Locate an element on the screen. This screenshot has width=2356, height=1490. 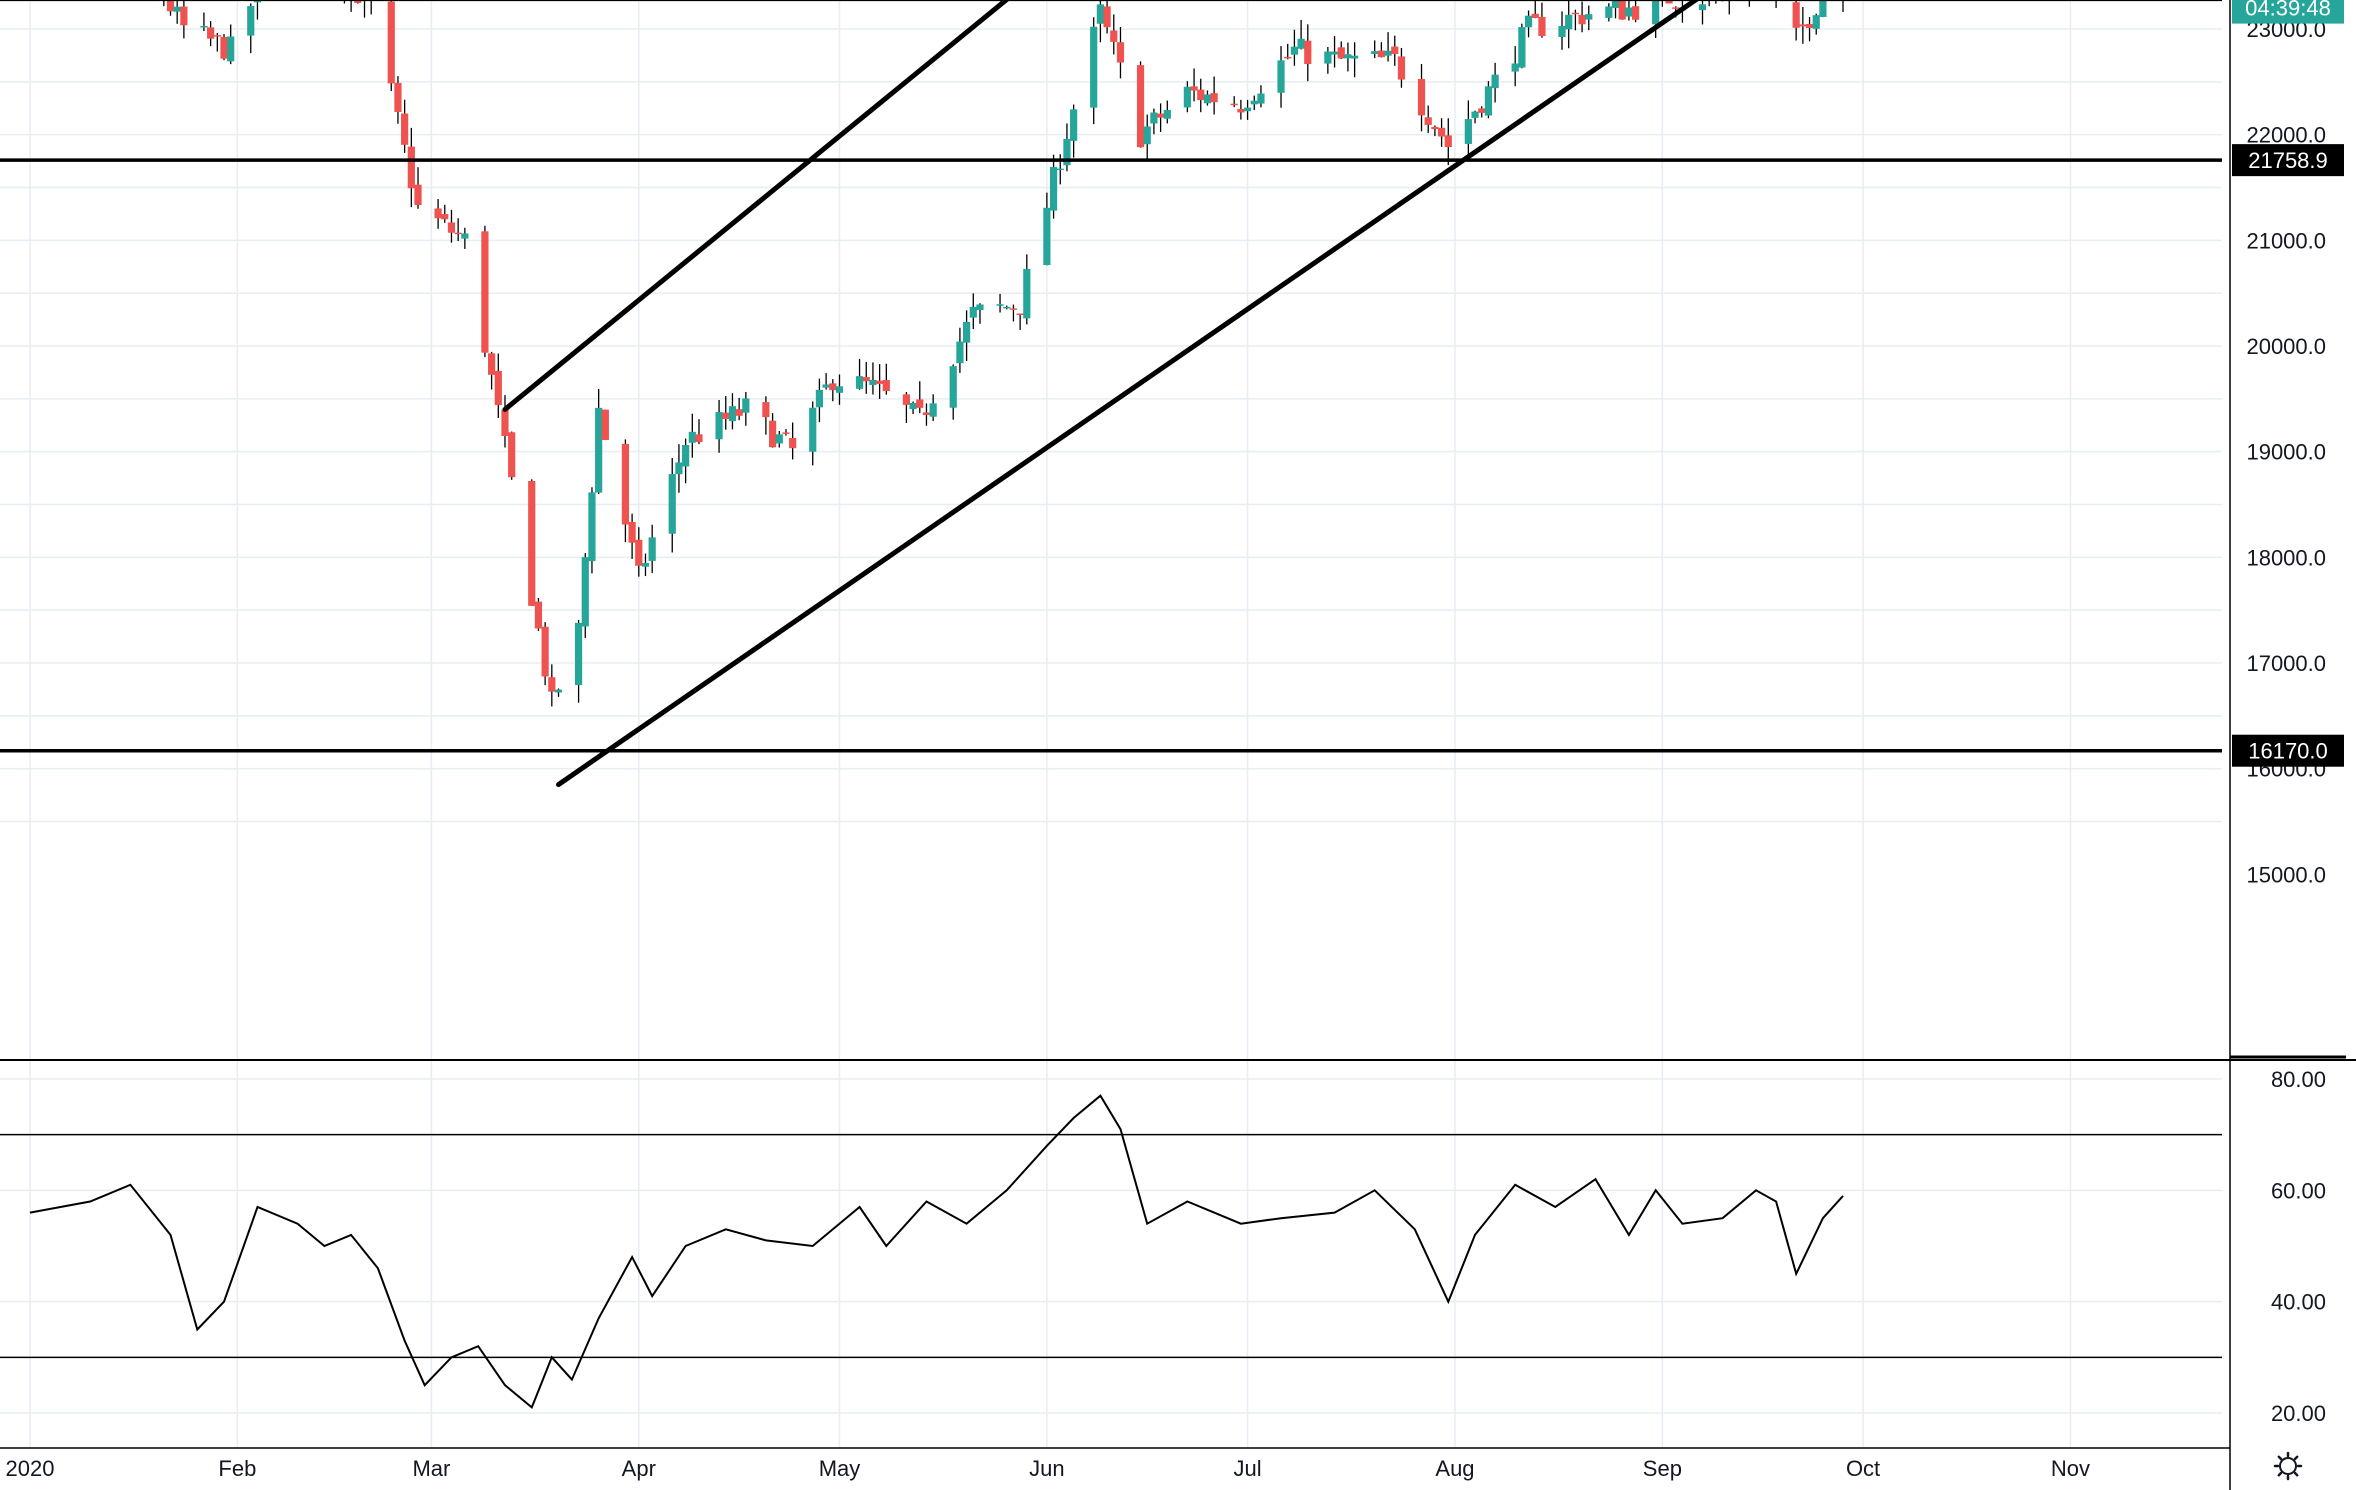
countdown-tag: 04:39:48 is located at coordinates (2288, 10).